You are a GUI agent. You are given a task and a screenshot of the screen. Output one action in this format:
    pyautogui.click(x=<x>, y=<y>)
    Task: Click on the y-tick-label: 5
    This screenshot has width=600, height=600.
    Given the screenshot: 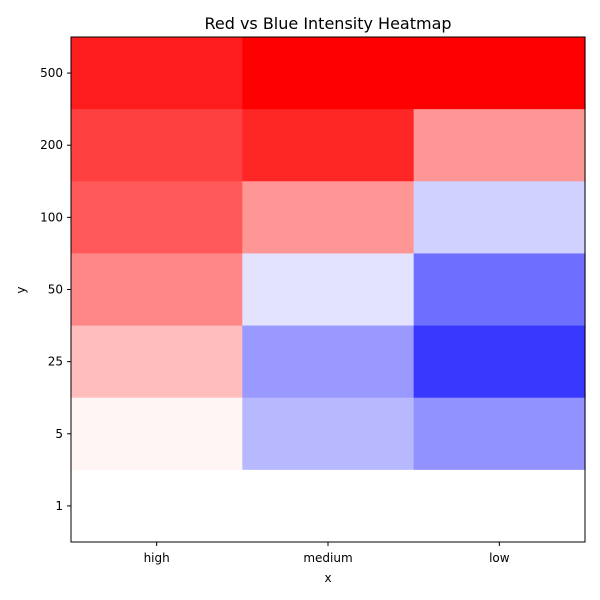 What is the action you would take?
    pyautogui.click(x=59, y=434)
    